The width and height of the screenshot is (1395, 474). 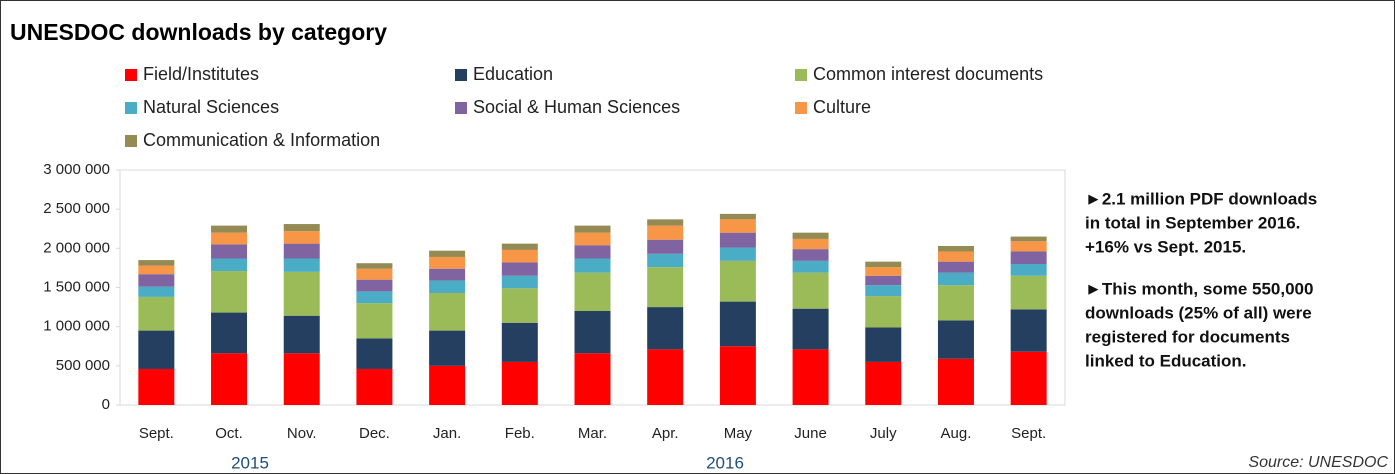 I want to click on x-tick-label: Mar., so click(x=592, y=433).